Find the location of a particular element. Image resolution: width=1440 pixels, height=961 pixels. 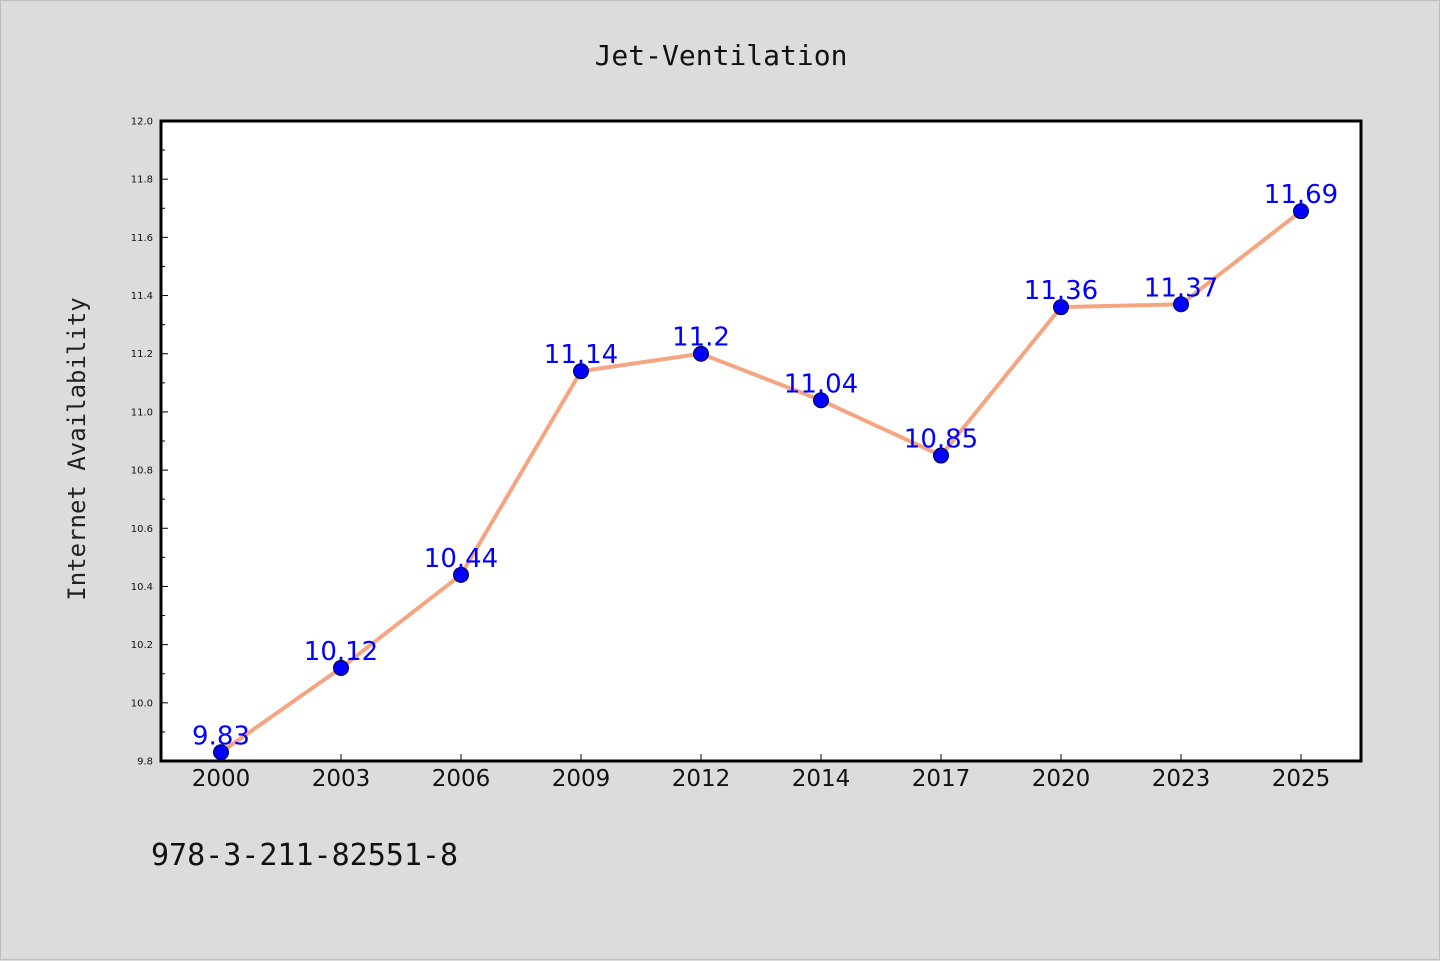

x-tick-label: 2003 is located at coordinates (341, 779).